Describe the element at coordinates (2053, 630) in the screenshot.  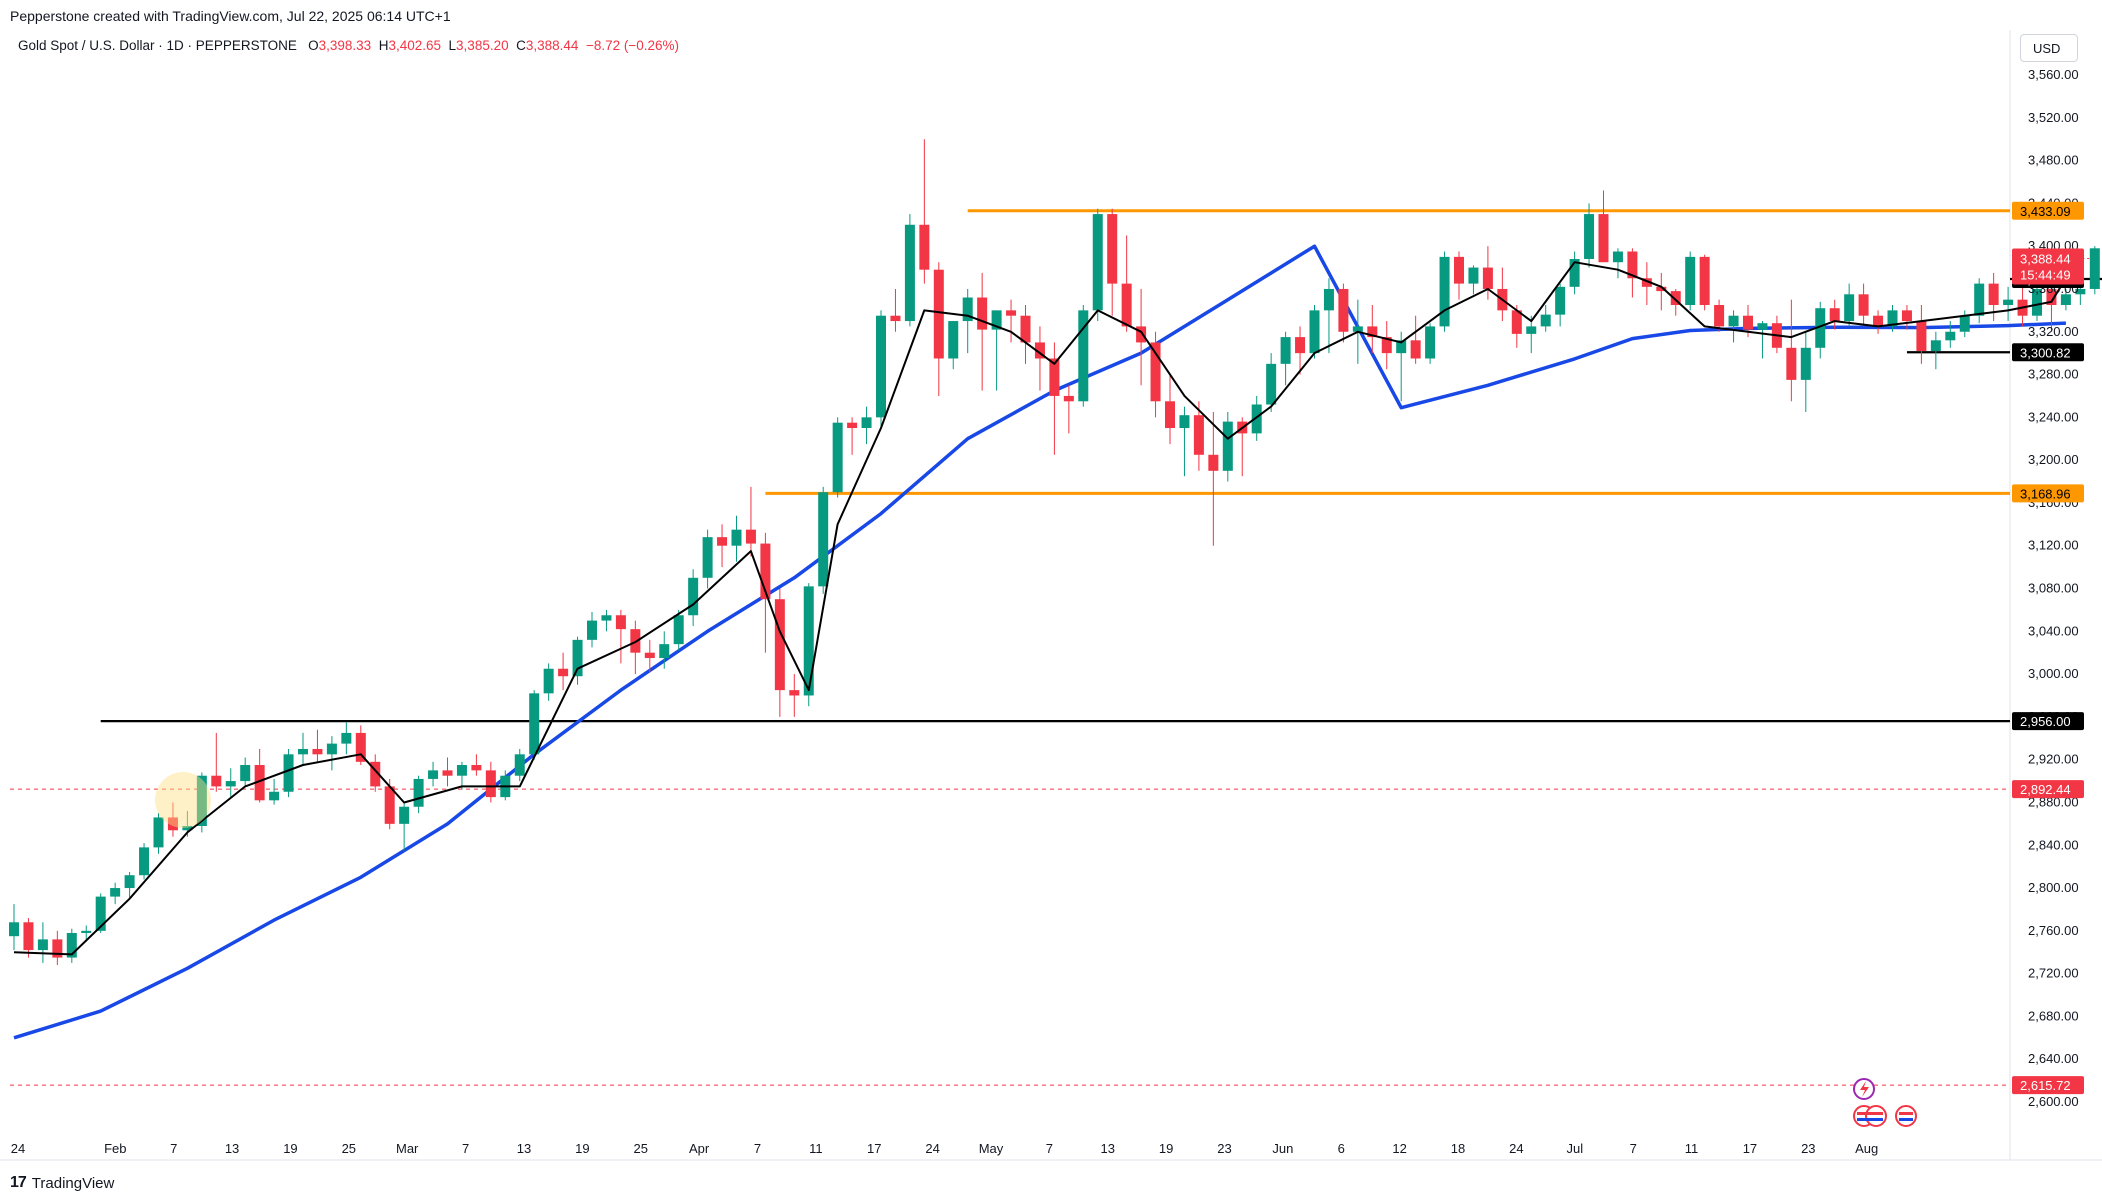
I see `price-tick-label: 3,040.00` at that location.